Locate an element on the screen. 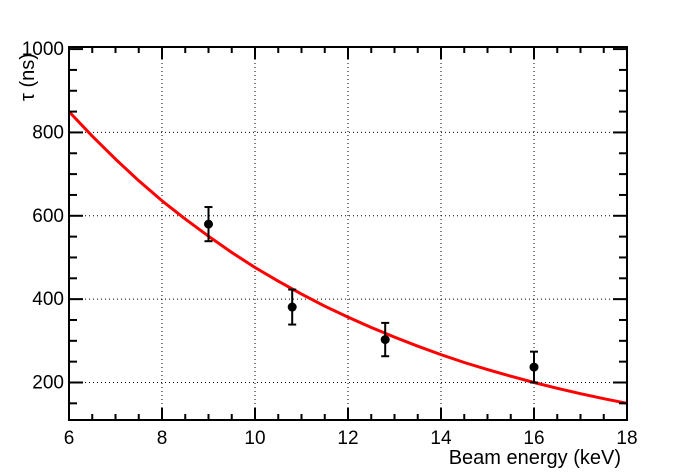 The image size is (696, 472). x-tick-label: 10 is located at coordinates (254, 438).